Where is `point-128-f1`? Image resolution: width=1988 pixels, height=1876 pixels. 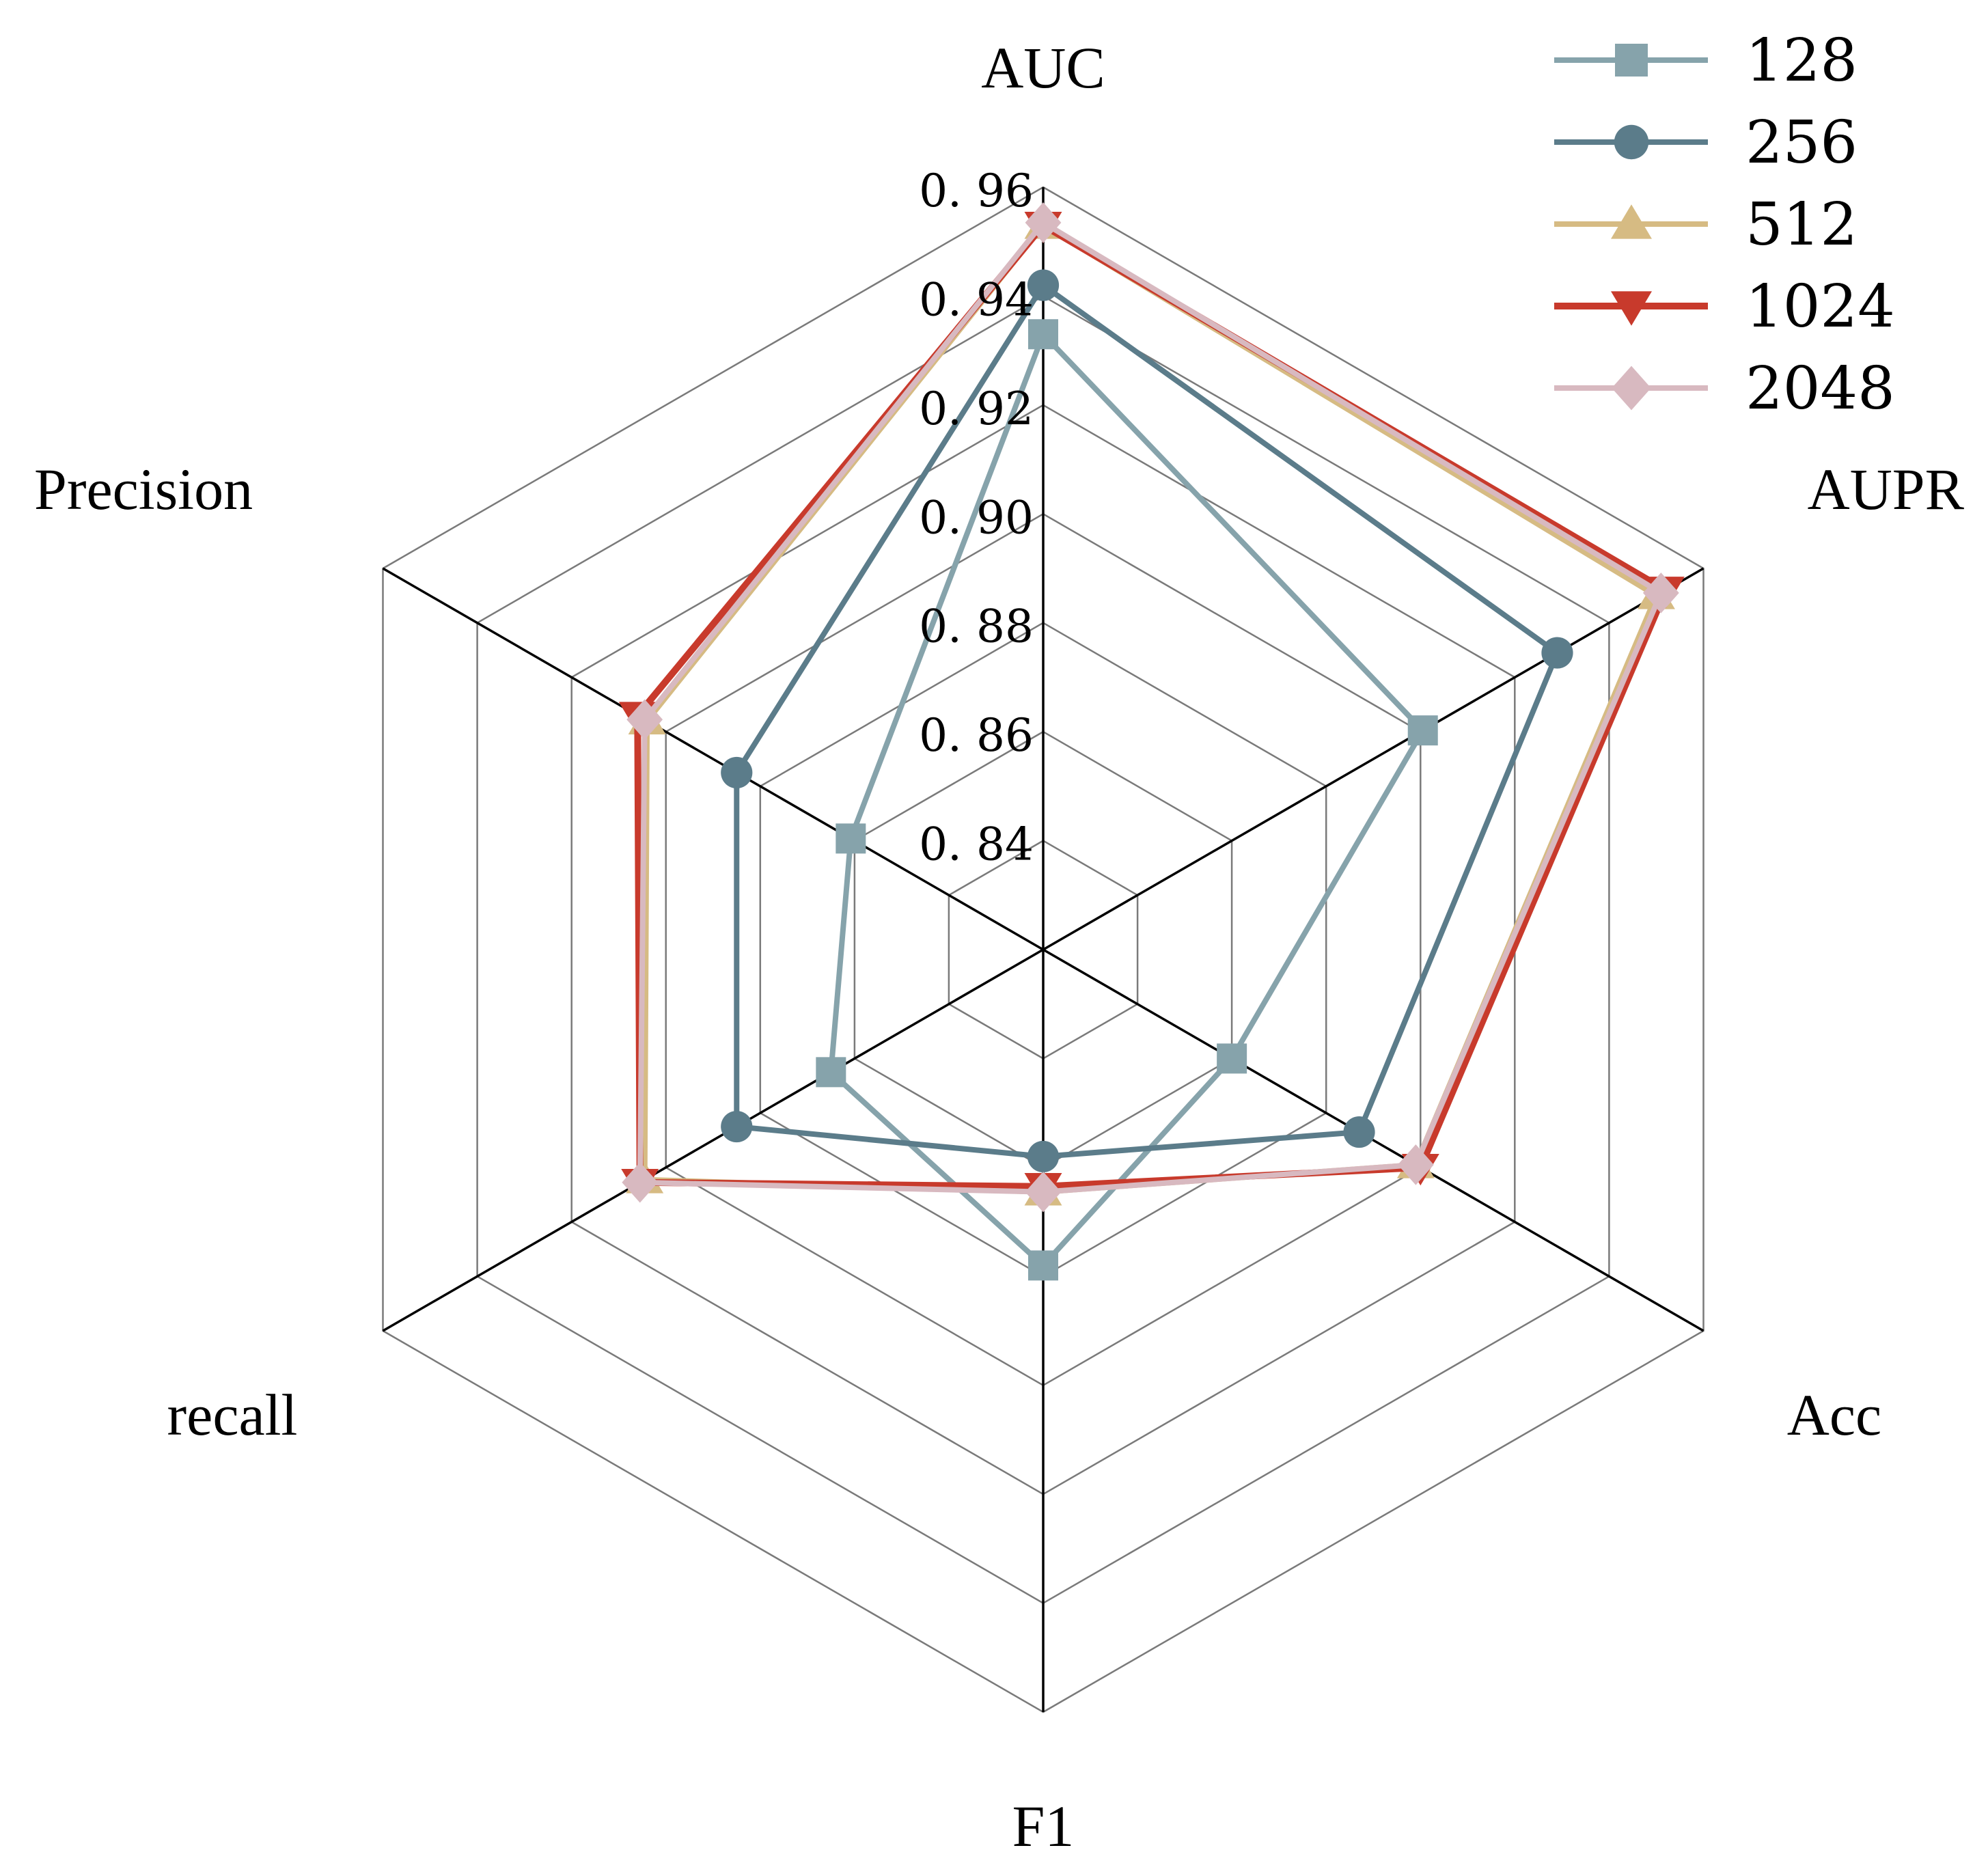
point-128-f1 is located at coordinates (1043, 1266).